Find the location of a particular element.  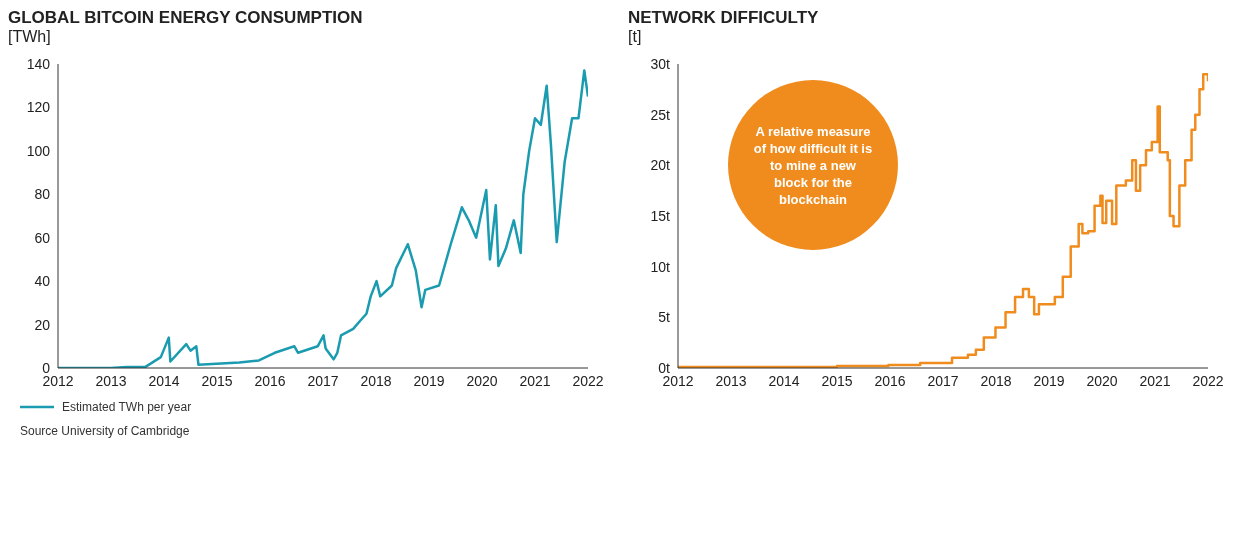

annotation: A relative measure of how difficult it is to mine a new block for the blockchain is located at coordinates (813, 165).